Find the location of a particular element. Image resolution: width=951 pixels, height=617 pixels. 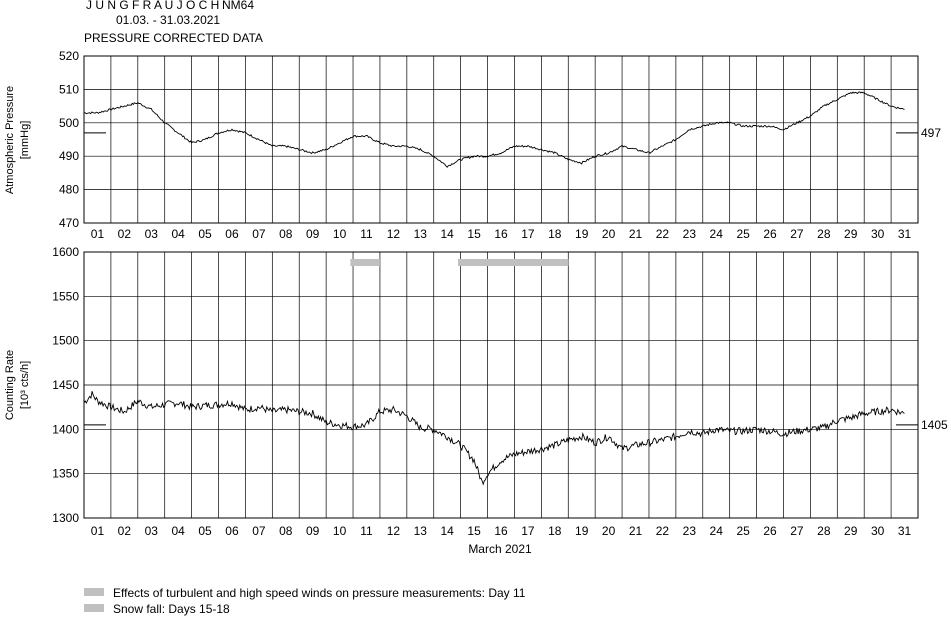

pressure-xtick-label: 15 is located at coordinates (474, 234).